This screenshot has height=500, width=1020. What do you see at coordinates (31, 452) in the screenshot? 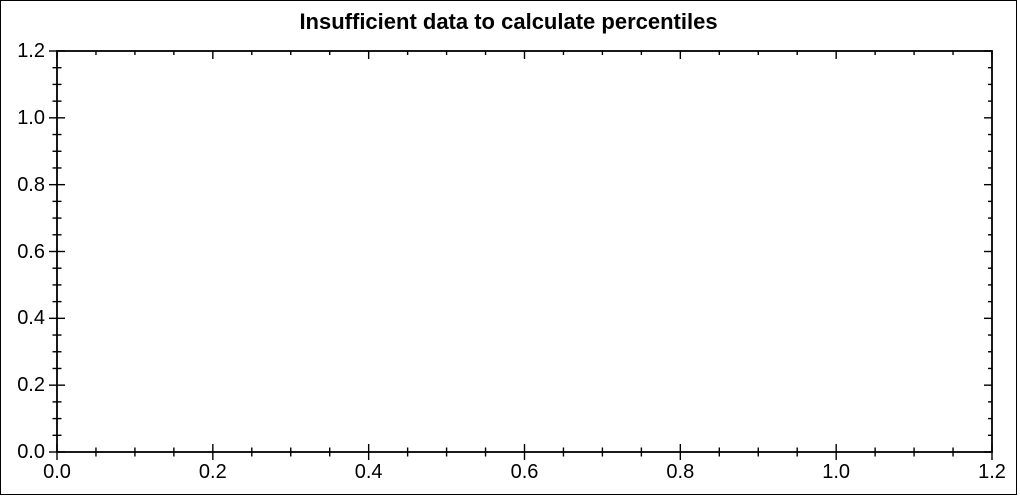
I see `y-tick-label: 0.0` at bounding box center [31, 452].